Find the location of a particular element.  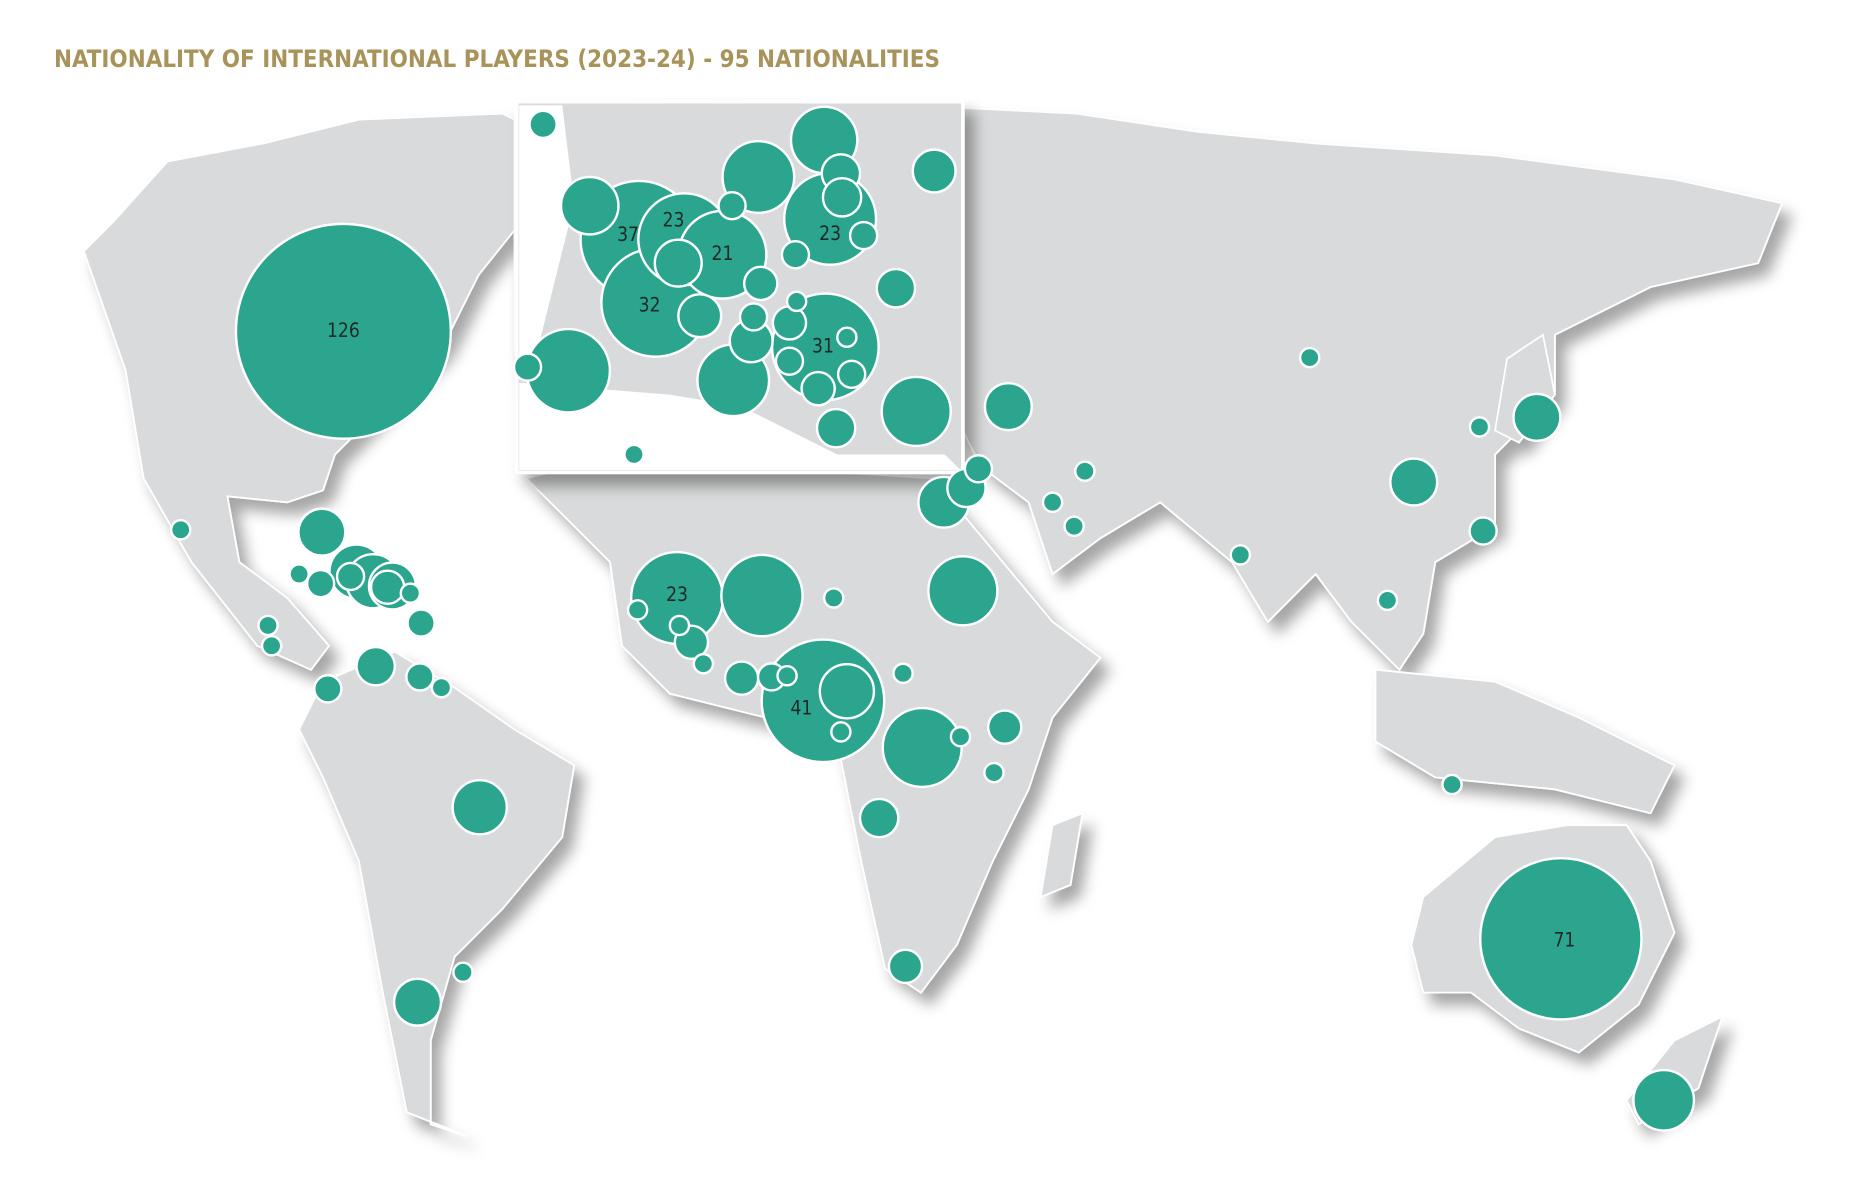

bubble-label: 32 is located at coordinates (650, 305).